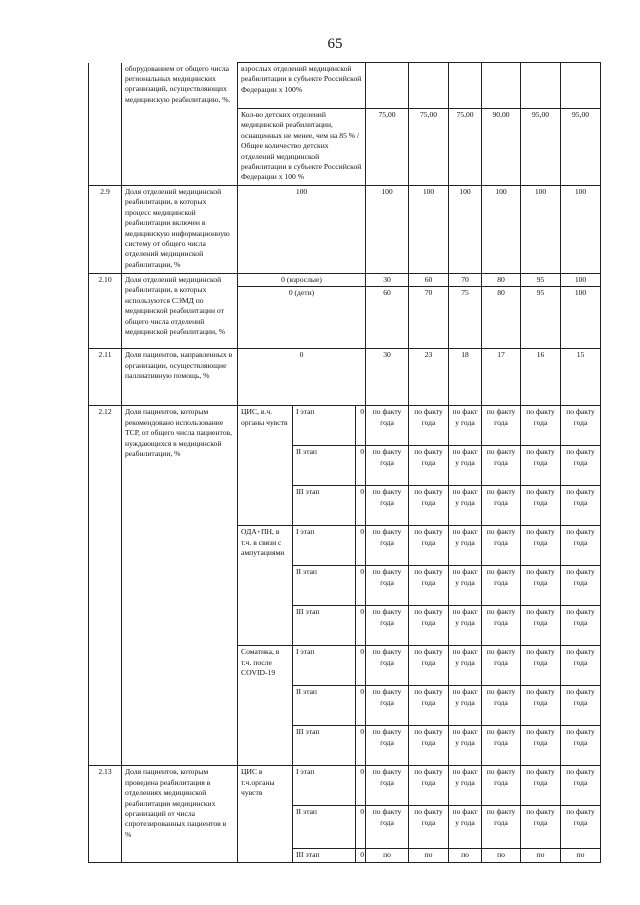 The height and width of the screenshot is (905, 640). What do you see at coordinates (265, 814) in the screenshot?
I see `category-label: ЦИС в т.ч.органы чувств` at bounding box center [265, 814].